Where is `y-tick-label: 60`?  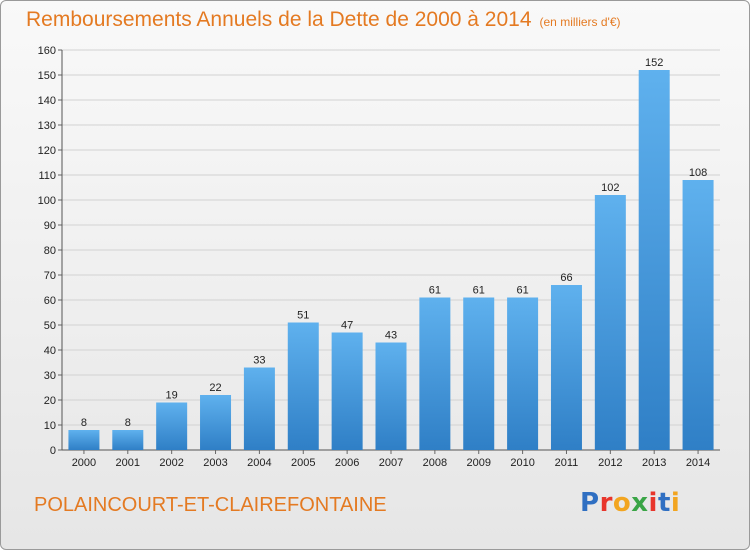 y-tick-label: 60 is located at coordinates (50, 301).